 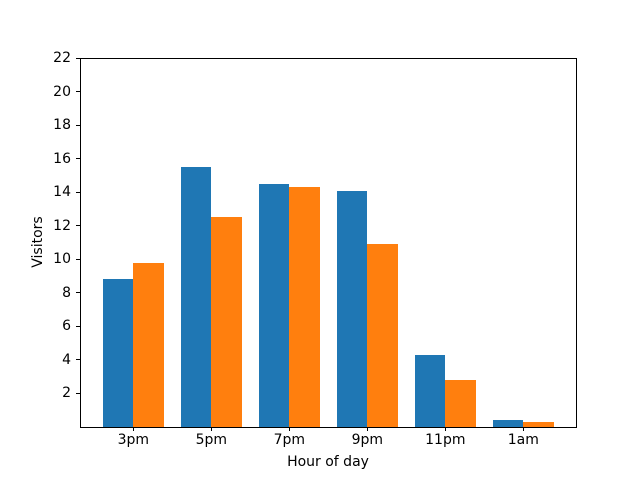 I want to click on bar-7pm-blue, so click(x=274, y=305).